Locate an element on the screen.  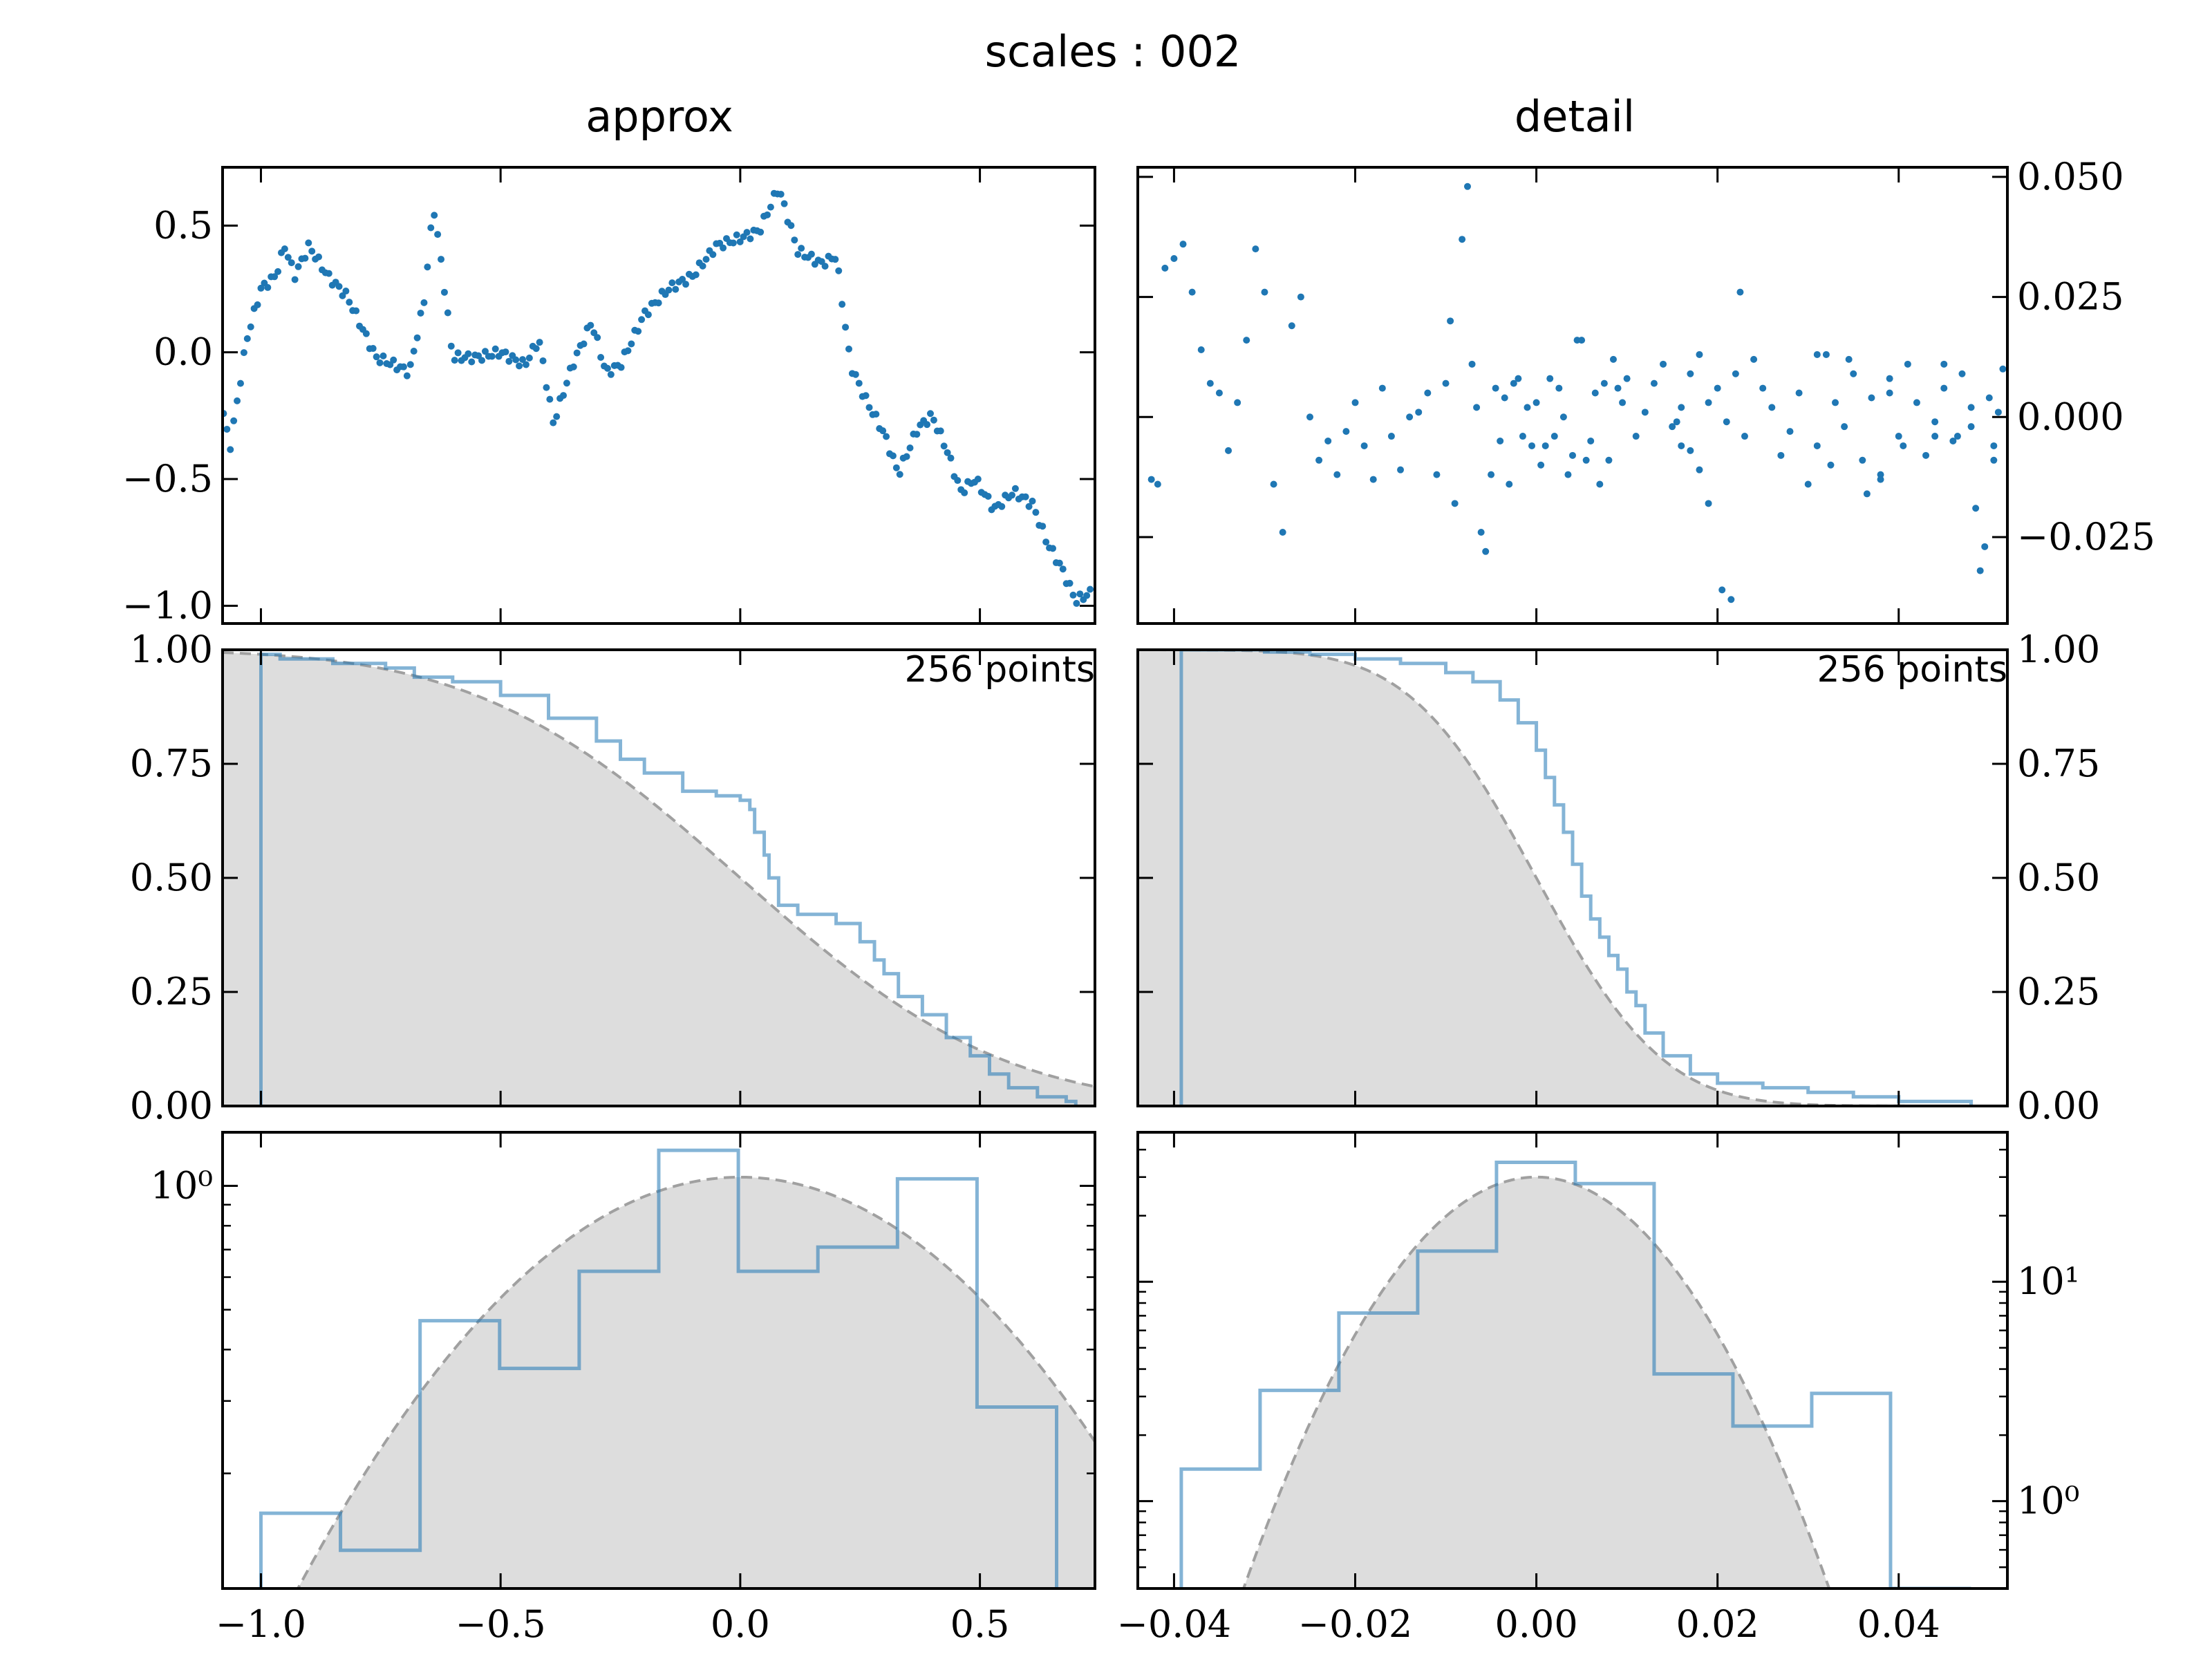
histogram-step is located at coordinates (659, 1368).